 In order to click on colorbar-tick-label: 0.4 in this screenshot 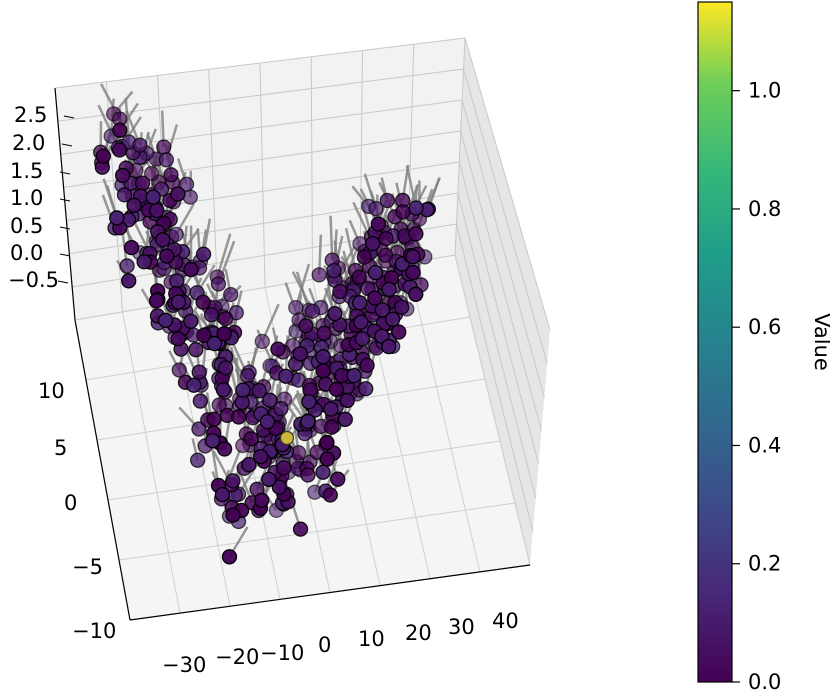, I will do `click(764, 445)`.